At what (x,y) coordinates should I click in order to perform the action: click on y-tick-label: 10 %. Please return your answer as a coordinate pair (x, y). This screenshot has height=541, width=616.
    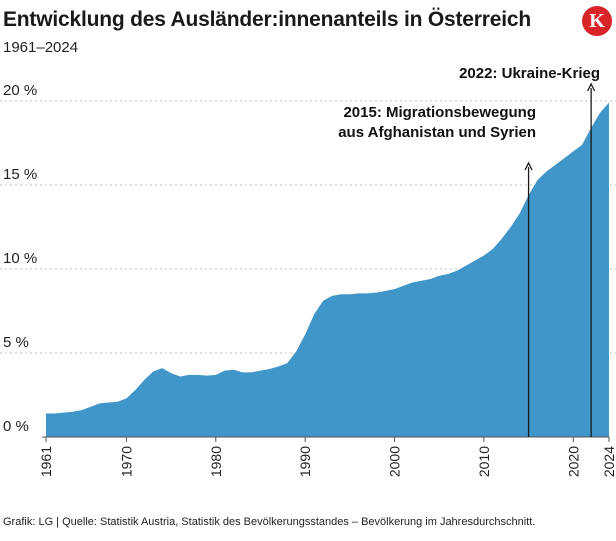
    Looking at the image, I should click on (20, 258).